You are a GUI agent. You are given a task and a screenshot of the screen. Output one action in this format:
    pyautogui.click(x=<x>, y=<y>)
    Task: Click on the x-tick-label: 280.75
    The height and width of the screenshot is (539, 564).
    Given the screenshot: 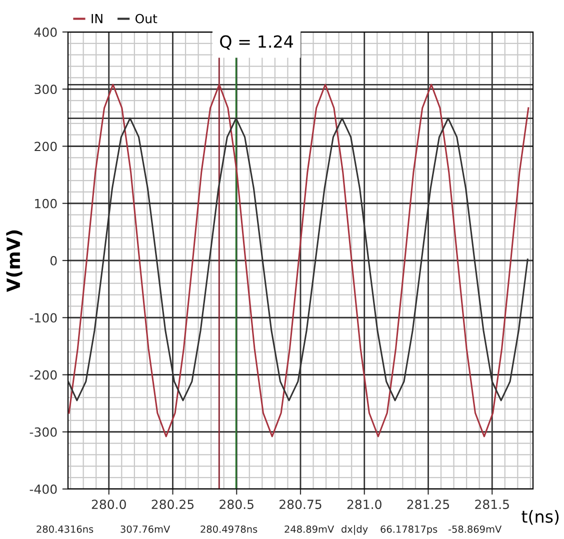 What is the action you would take?
    pyautogui.click(x=301, y=505)
    